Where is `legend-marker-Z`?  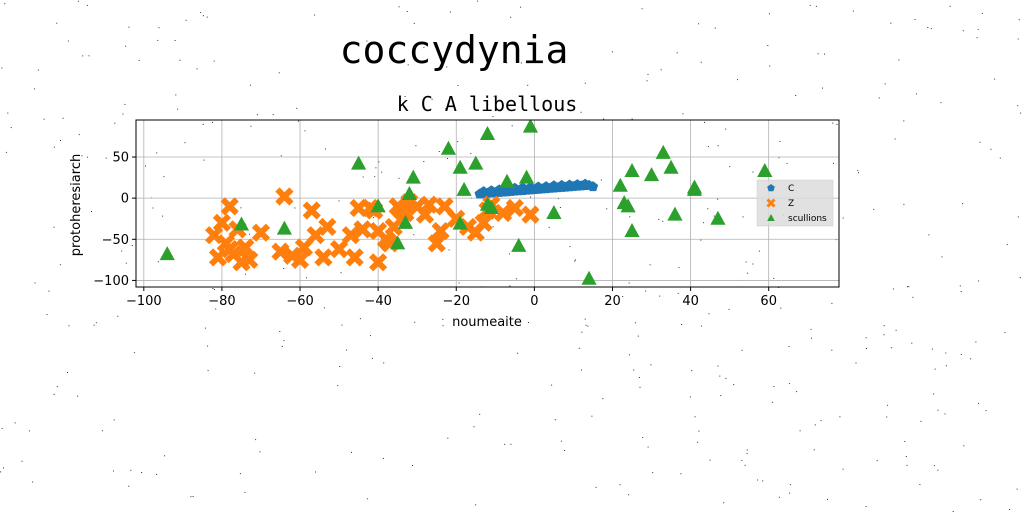
legend-marker-Z is located at coordinates (771, 203).